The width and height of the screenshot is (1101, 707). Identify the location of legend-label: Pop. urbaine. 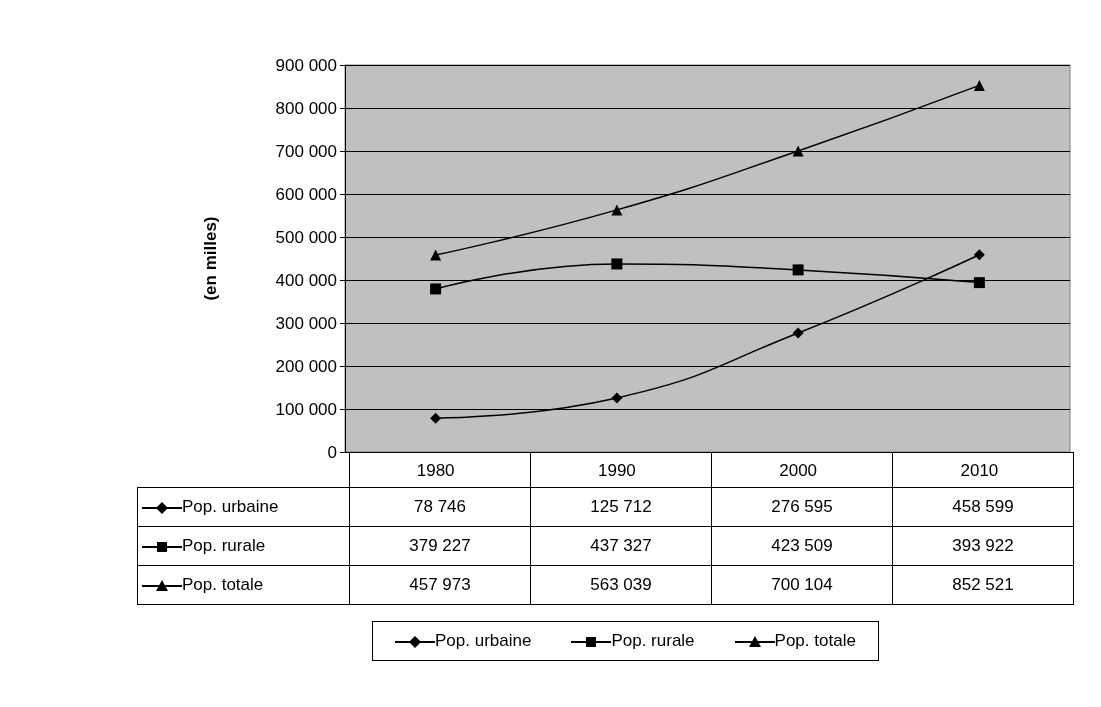
(230, 506).